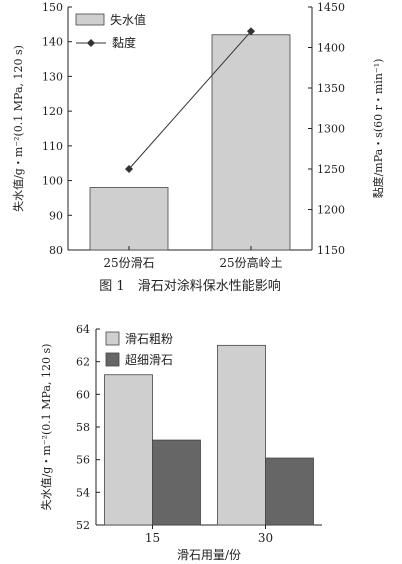 This screenshot has width=402, height=564. What do you see at coordinates (331, 250) in the screenshot?
I see `y2-tick-label: 1150` at bounding box center [331, 250].